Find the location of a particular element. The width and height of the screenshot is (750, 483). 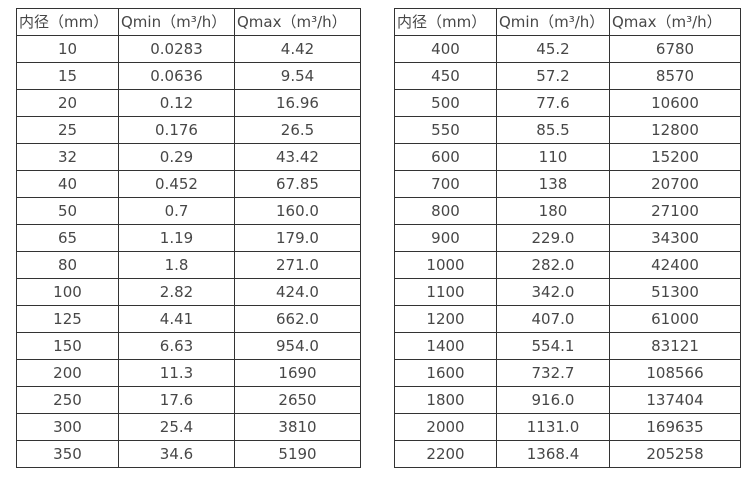

table-cell: 0.29 is located at coordinates (176, 157).